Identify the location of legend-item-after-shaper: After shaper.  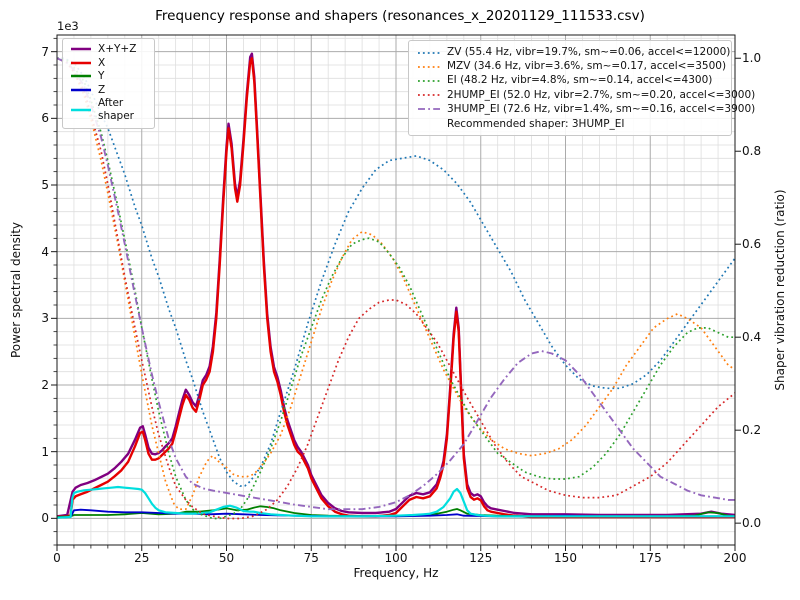
(108, 109).